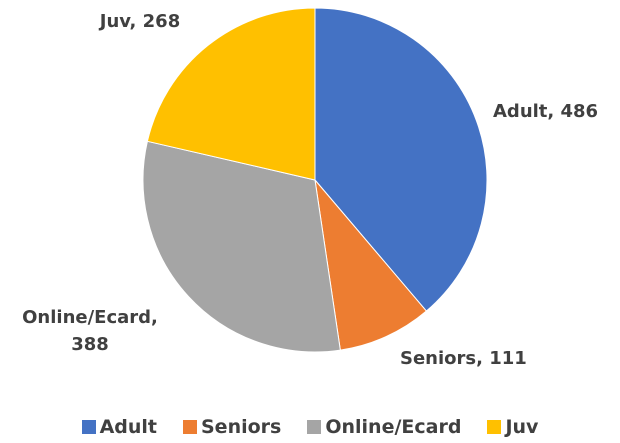  What do you see at coordinates (241, 427) in the screenshot?
I see `legend-label: Seniors` at bounding box center [241, 427].